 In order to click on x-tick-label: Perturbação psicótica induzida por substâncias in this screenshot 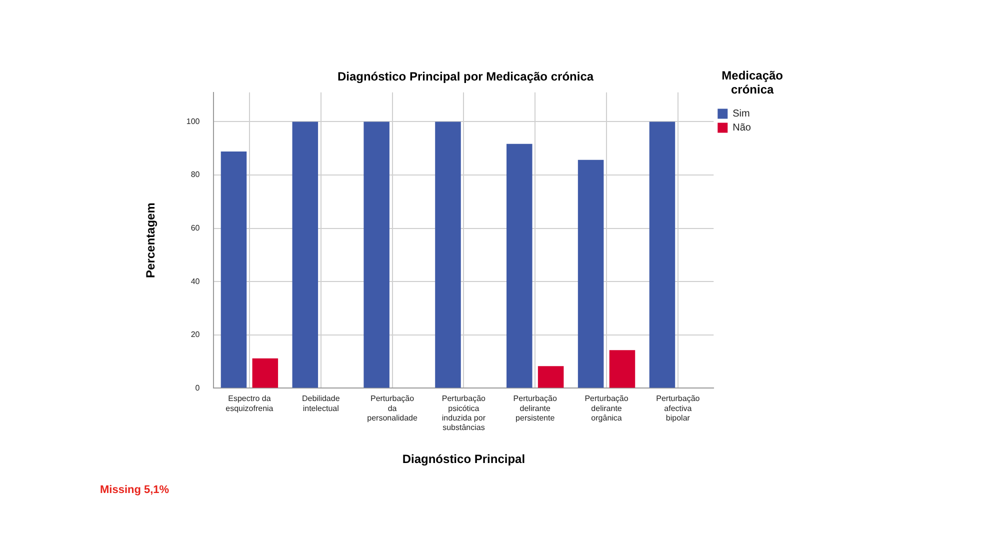, I will do `click(464, 413)`.